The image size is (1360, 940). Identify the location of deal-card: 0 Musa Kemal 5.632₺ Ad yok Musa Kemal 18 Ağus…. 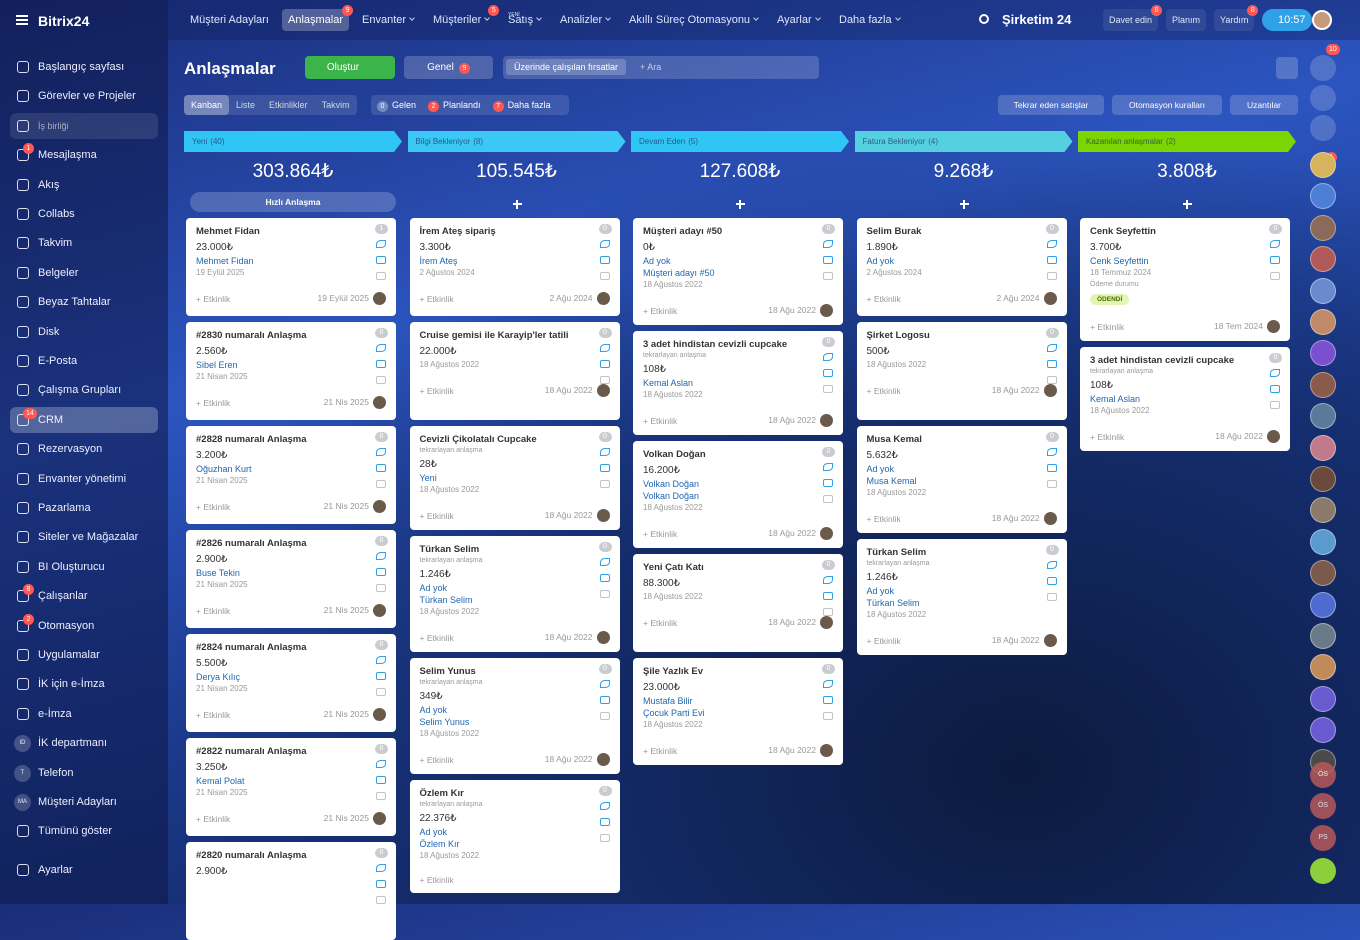
(961, 479).